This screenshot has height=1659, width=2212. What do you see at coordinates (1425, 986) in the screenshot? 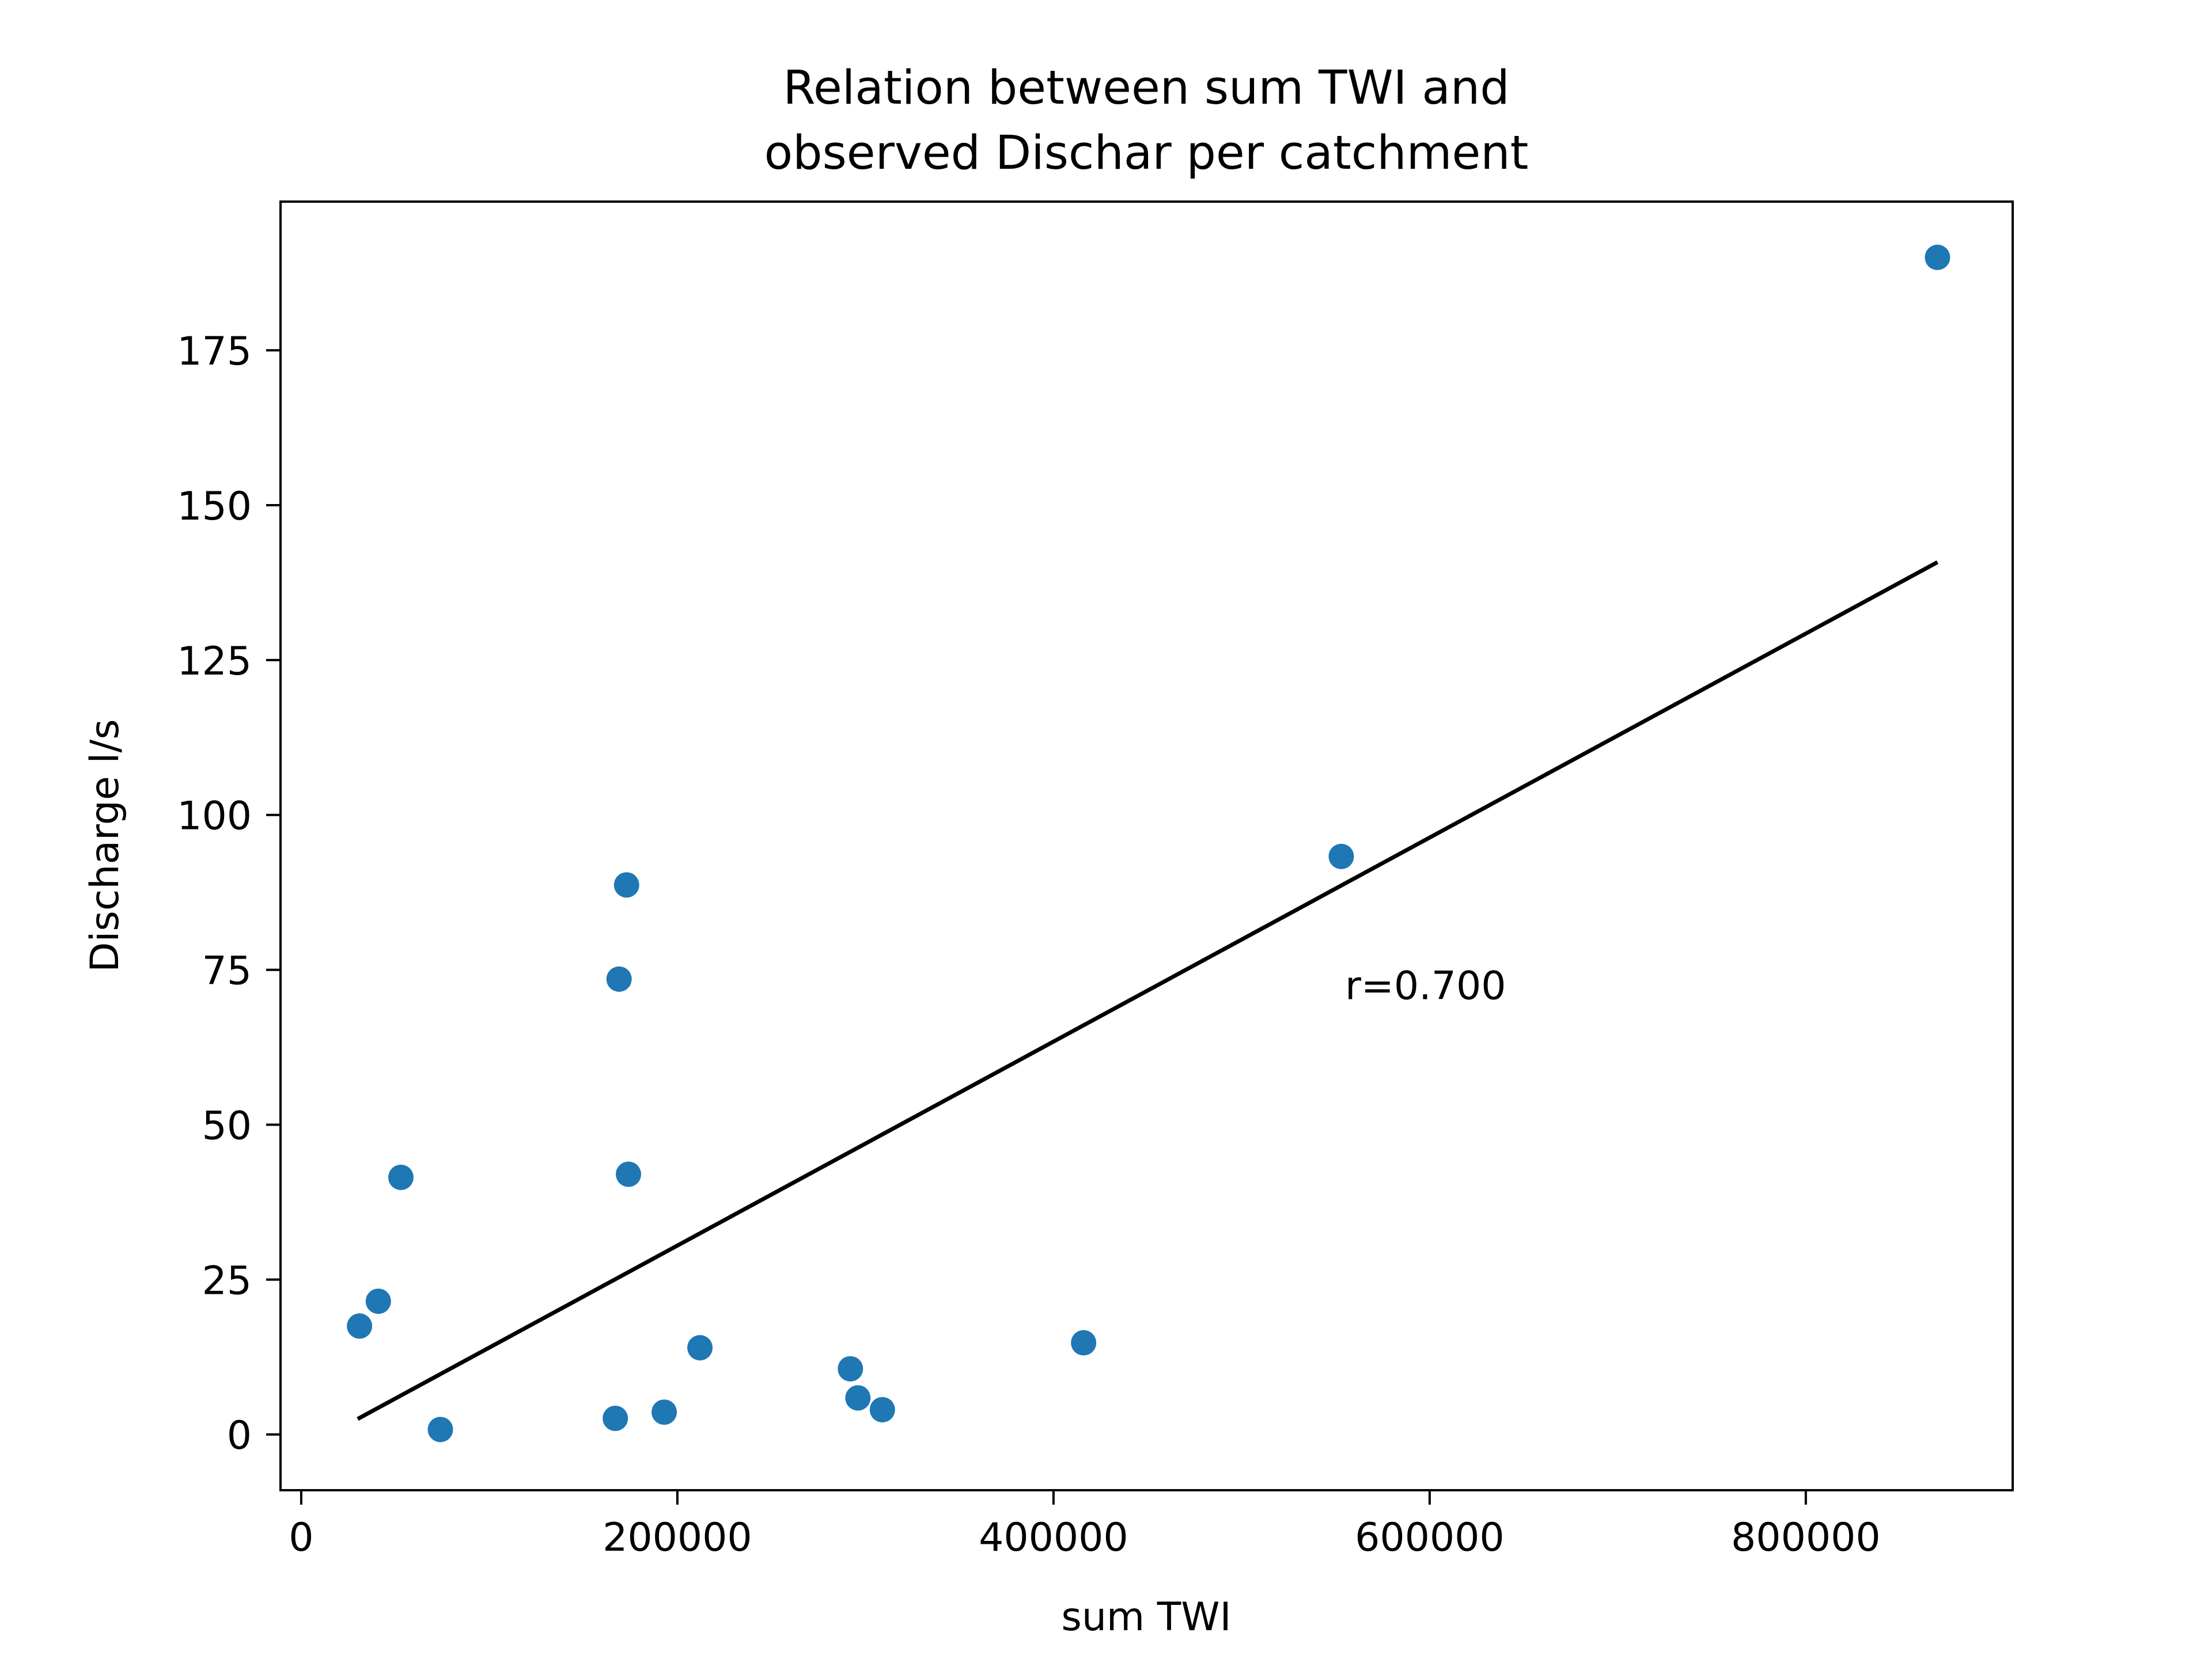
I see `correlation-annotation: r=0.700` at bounding box center [1425, 986].